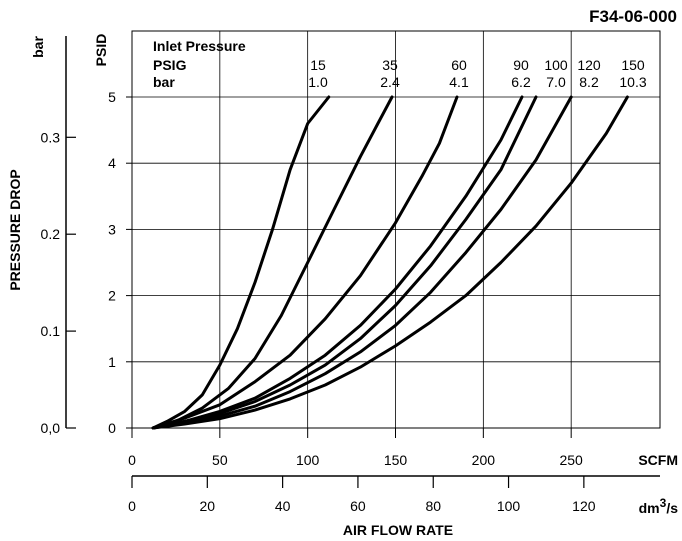  I want to click on legend-psig-value: 15, so click(318, 65).